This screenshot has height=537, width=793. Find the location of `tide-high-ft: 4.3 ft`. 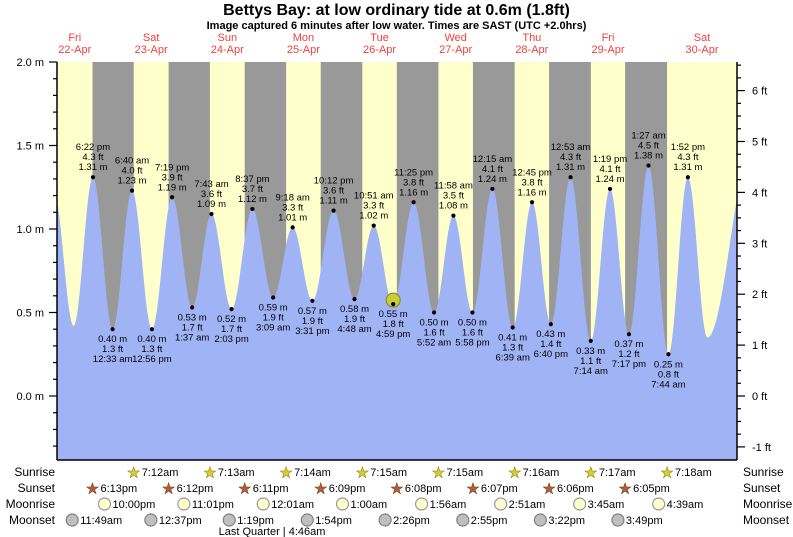

tide-high-ft: 4.3 ft is located at coordinates (92, 157).